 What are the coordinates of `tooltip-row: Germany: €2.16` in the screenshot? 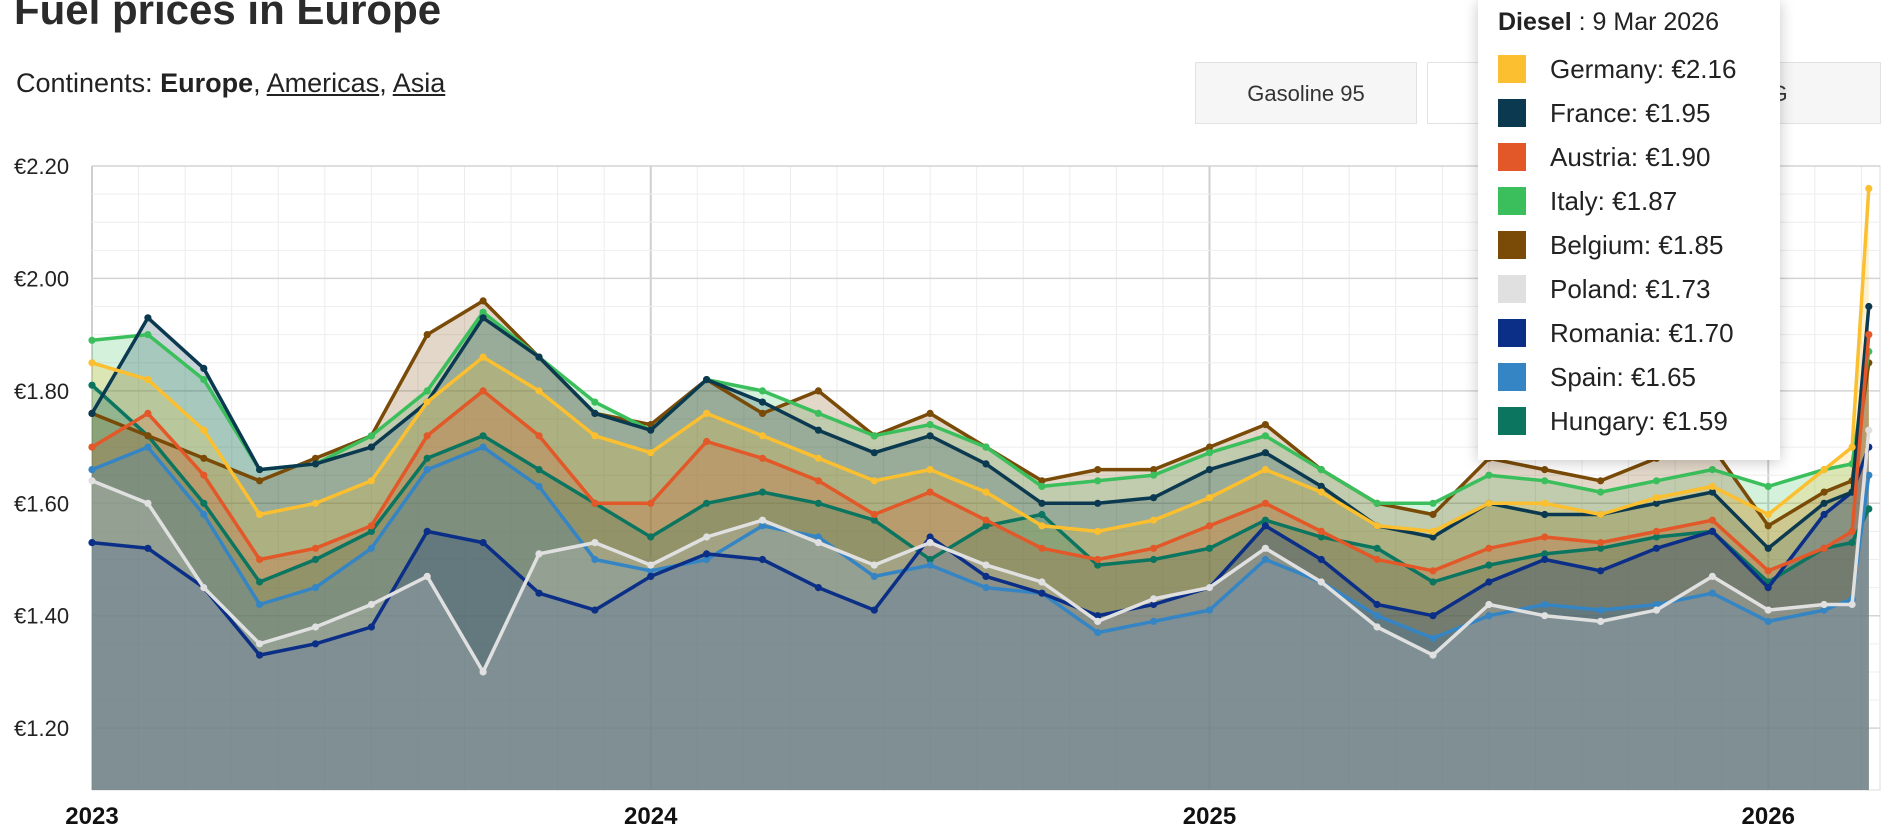 It's located at (1629, 69).